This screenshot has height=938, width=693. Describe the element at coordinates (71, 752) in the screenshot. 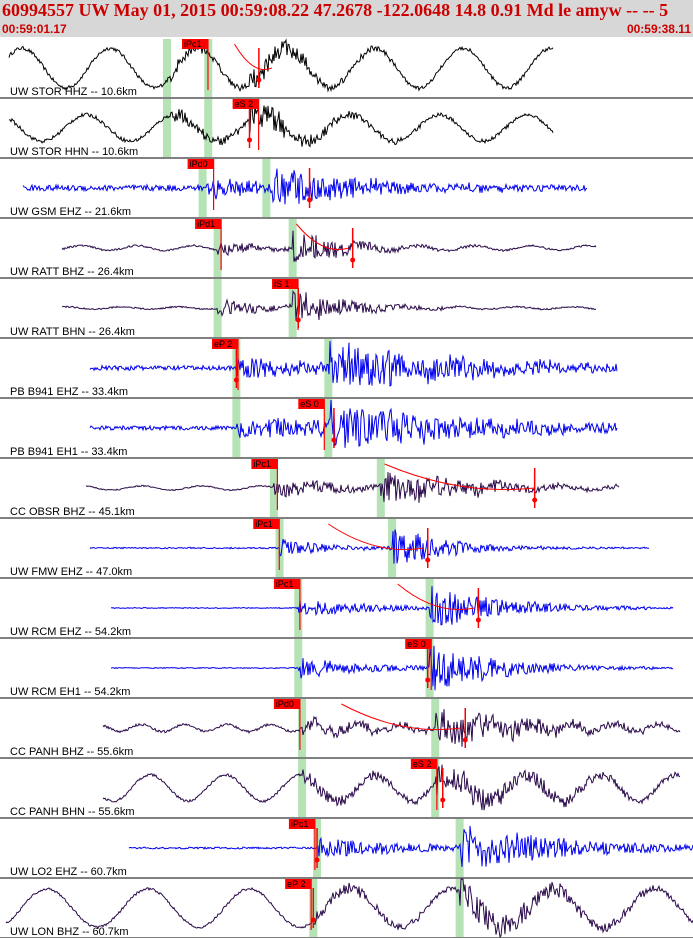

I see `station-label: CC PANH BHZ -- 55.6km` at that location.